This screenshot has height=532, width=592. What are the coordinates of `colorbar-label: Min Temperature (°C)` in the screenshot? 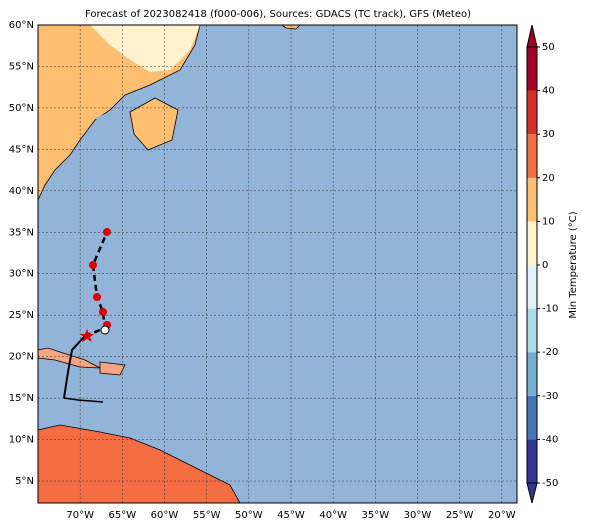 It's located at (573, 264).